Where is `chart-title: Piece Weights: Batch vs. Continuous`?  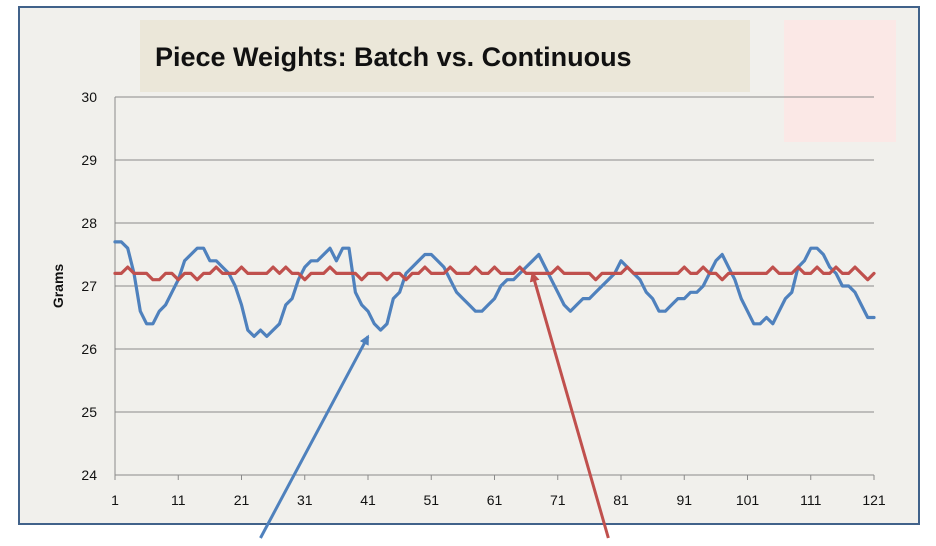
chart-title: Piece Weights: Batch vs. Continuous is located at coordinates (393, 57).